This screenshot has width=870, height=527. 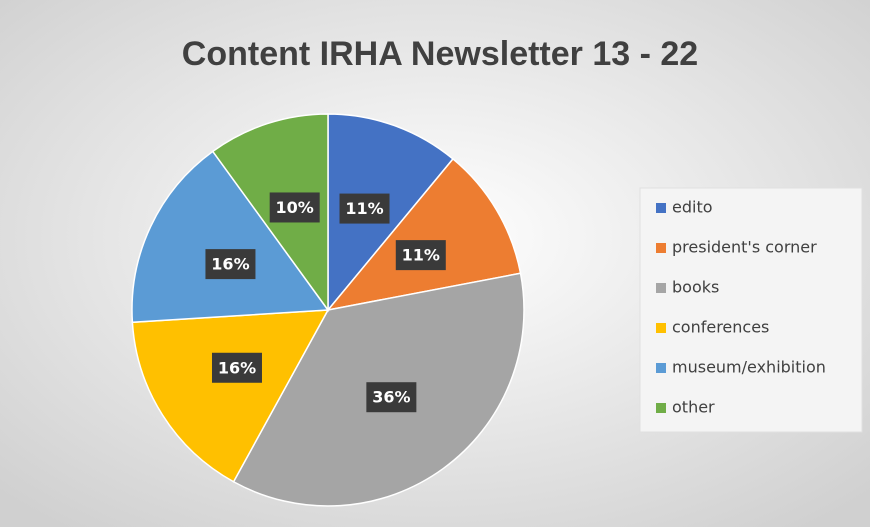 What do you see at coordinates (695, 287) in the screenshot?
I see `legend-label: books` at bounding box center [695, 287].